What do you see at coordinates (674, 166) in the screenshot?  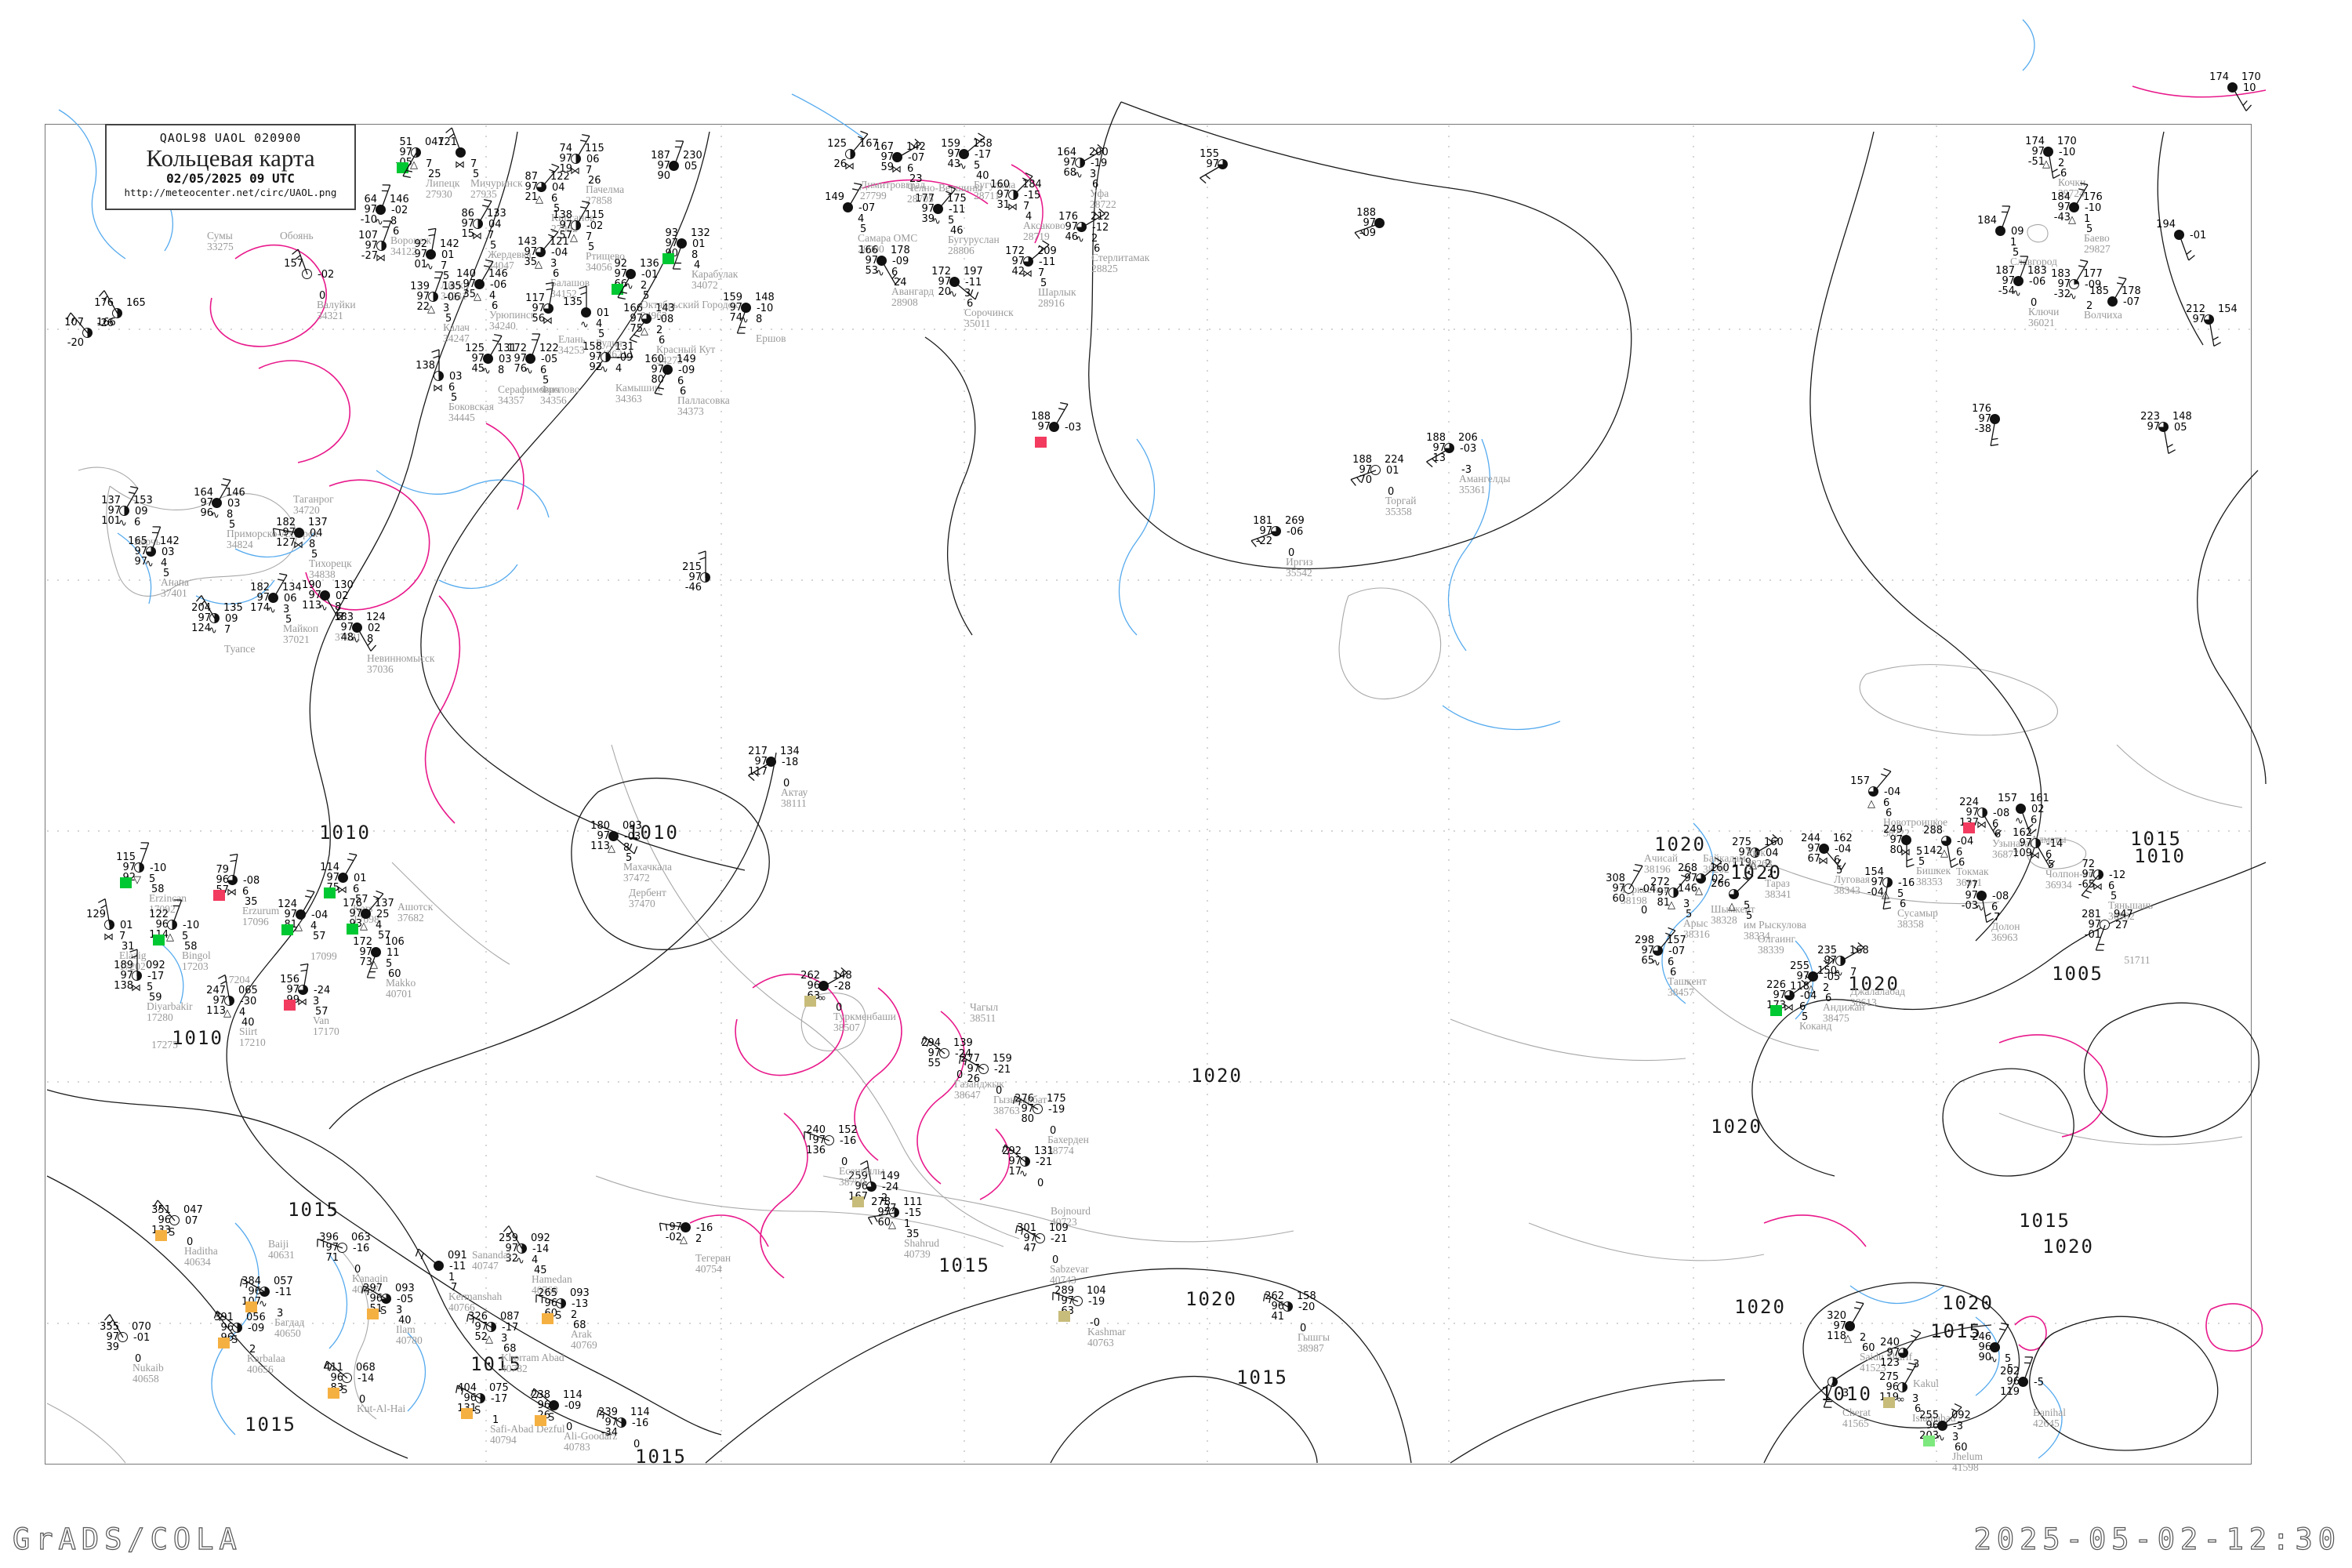 I see `station-plot: 187 97 90 230 05` at bounding box center [674, 166].